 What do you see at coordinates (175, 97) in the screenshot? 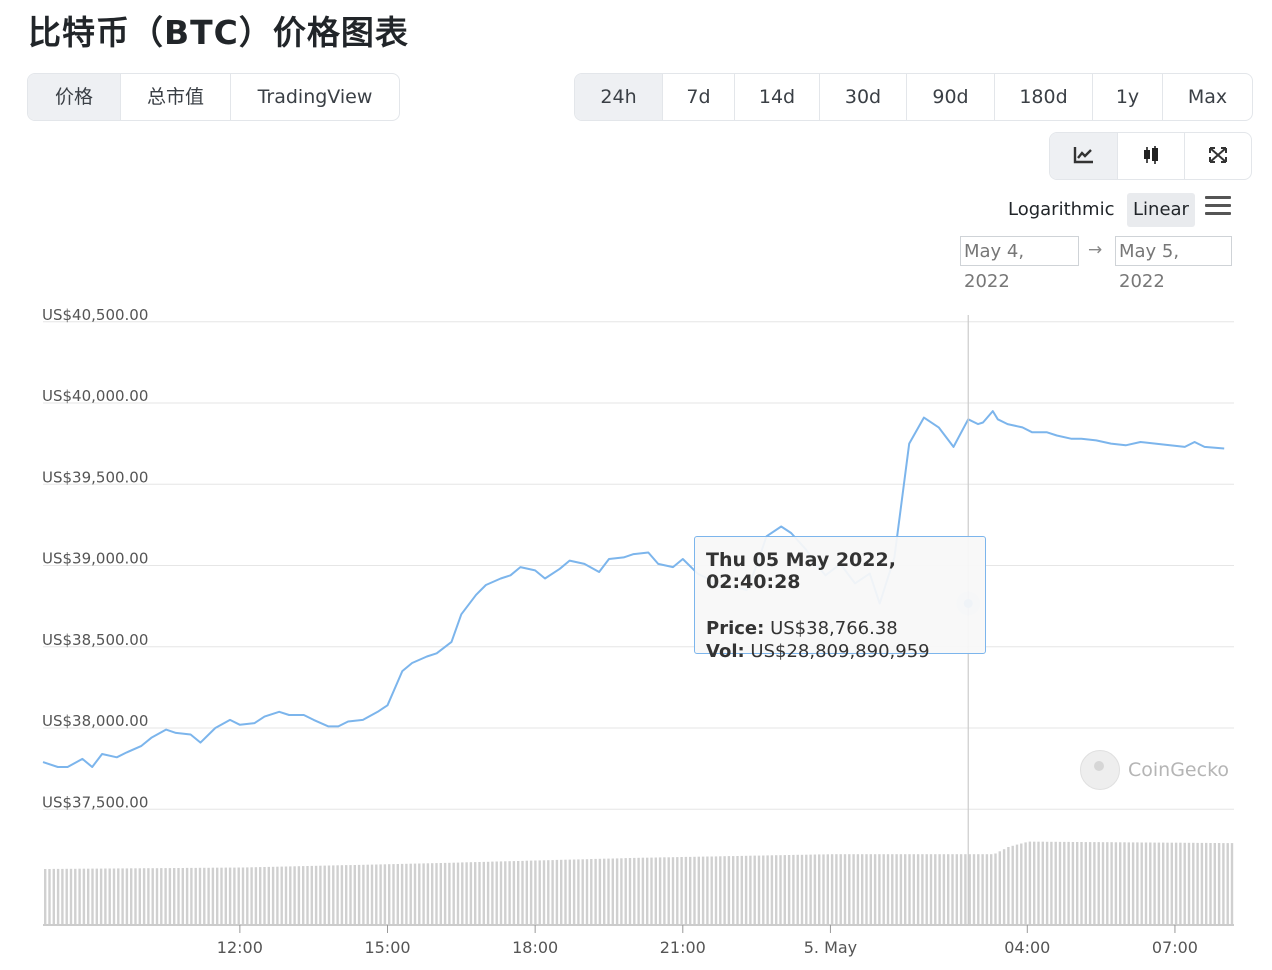
I see `tab-market-cap: 总市值` at bounding box center [175, 97].